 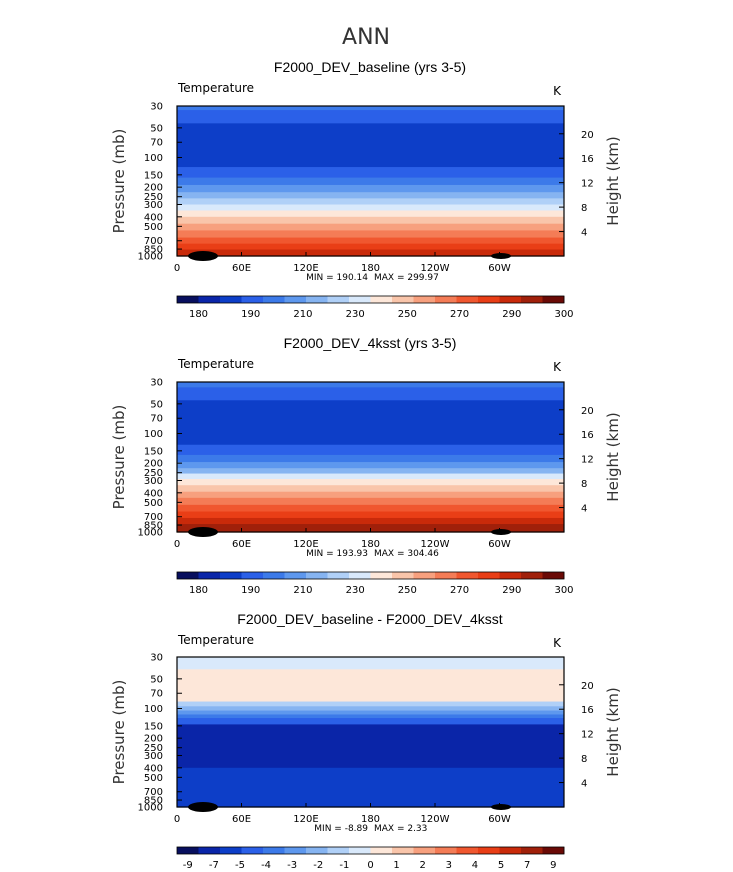 I want to click on colorbar-label: 270, so click(x=459, y=590).